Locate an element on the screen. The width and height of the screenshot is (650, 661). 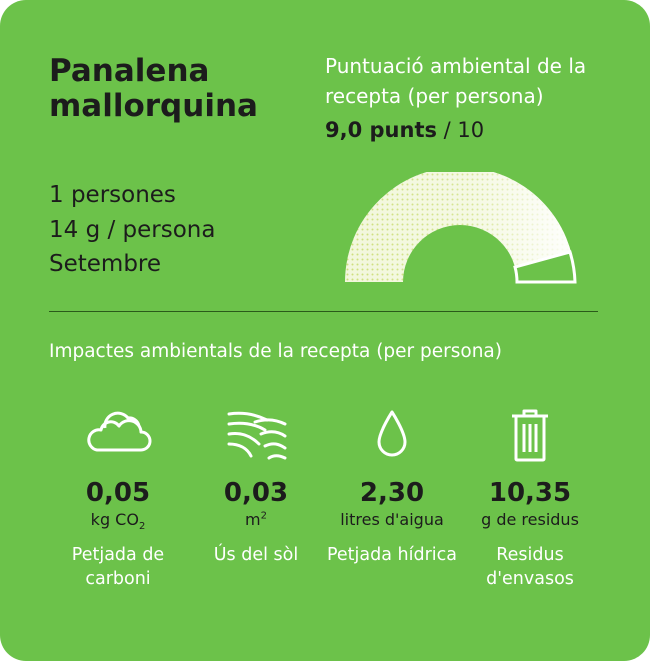
carbon-label: Petjada de carboni is located at coordinates (118, 567).